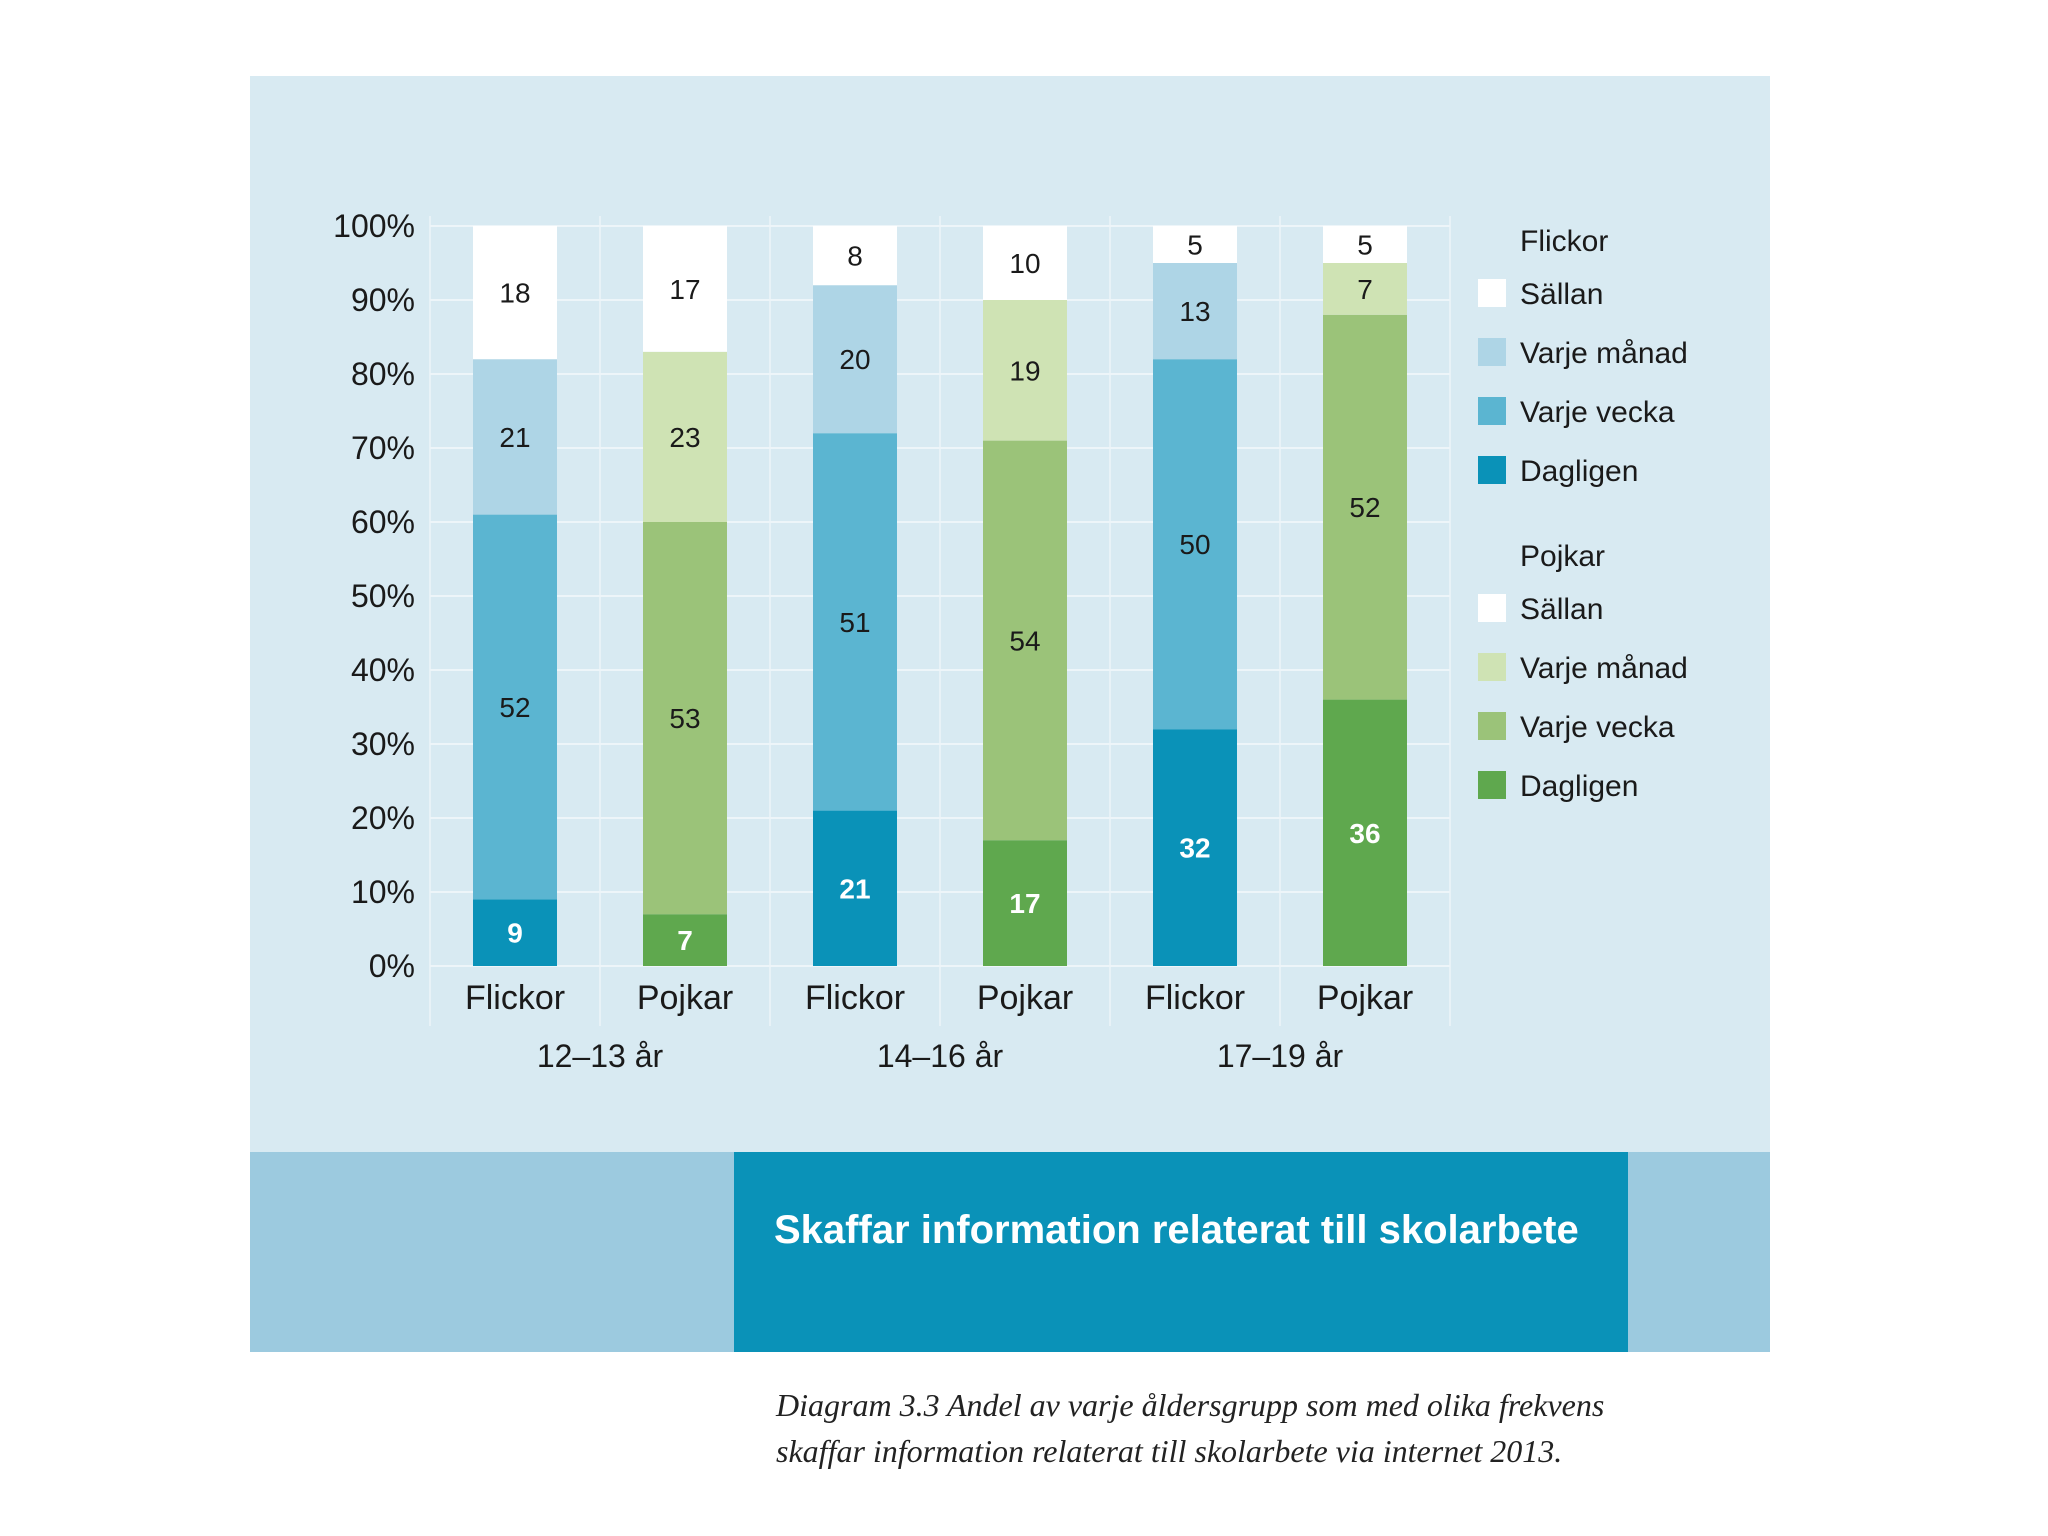 The width and height of the screenshot is (2048, 1536). Describe the element at coordinates (383, 744) in the screenshot. I see `y-tick-label: 30%` at that location.